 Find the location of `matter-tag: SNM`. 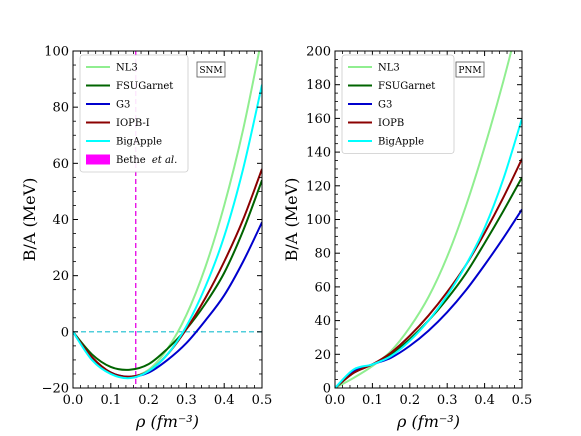

matter-tag: SNM is located at coordinates (210, 71).